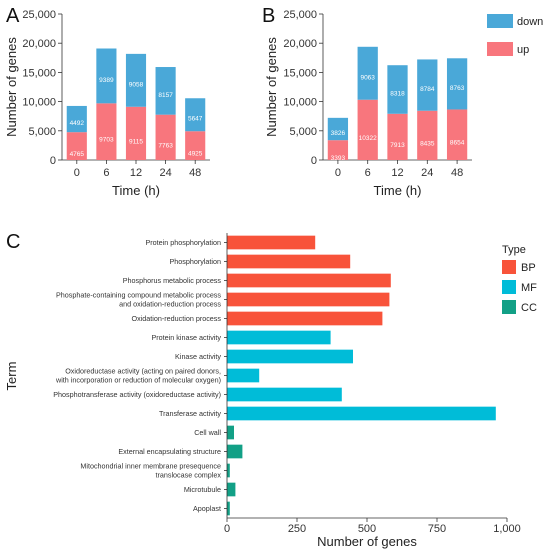 The image size is (547, 550). I want to click on data-label-up-6: 10322, so click(368, 138).